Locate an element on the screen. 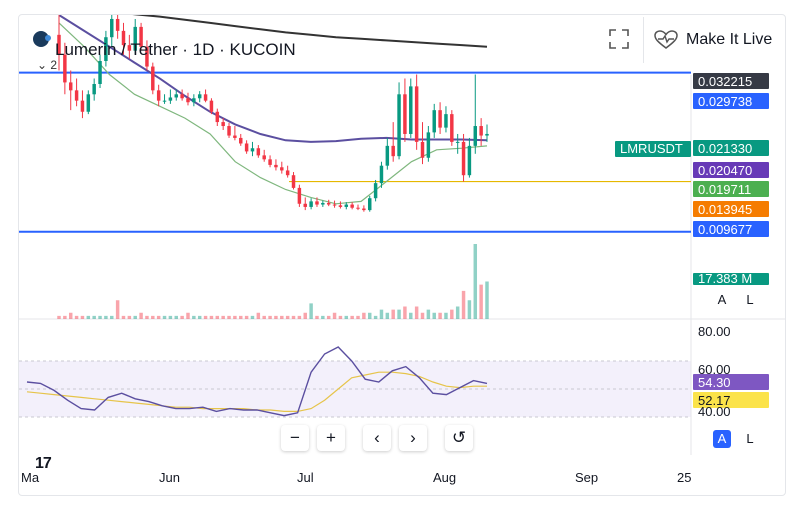 This screenshot has width=800, height=511. rsi-scale-label-bg is located at coordinates (731, 382).